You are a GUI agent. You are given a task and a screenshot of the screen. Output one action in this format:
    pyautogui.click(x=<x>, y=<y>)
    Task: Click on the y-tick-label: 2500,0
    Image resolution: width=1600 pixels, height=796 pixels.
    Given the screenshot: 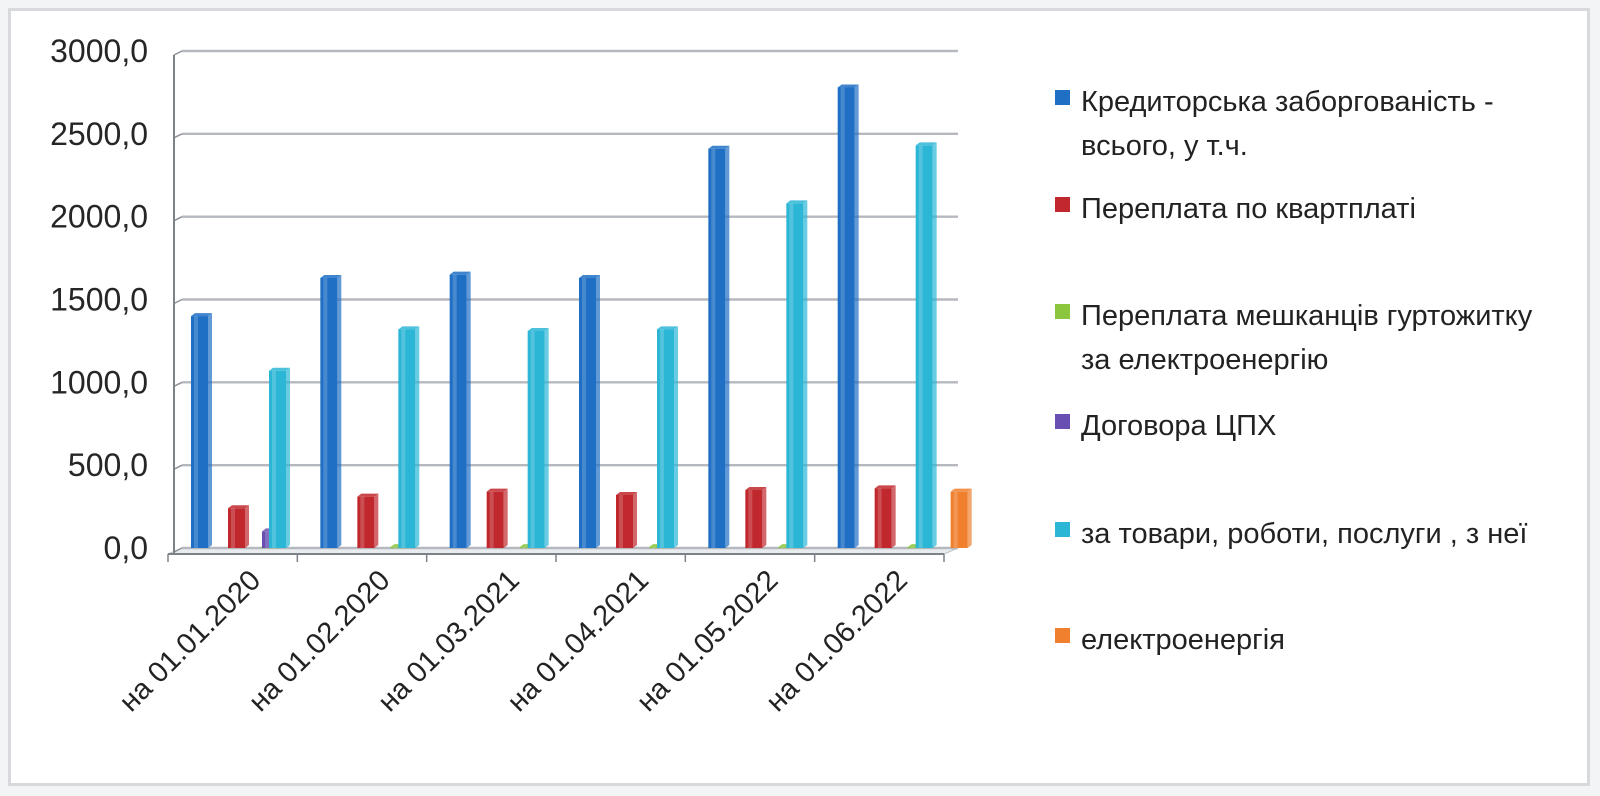 What is the action you would take?
    pyautogui.click(x=99, y=134)
    